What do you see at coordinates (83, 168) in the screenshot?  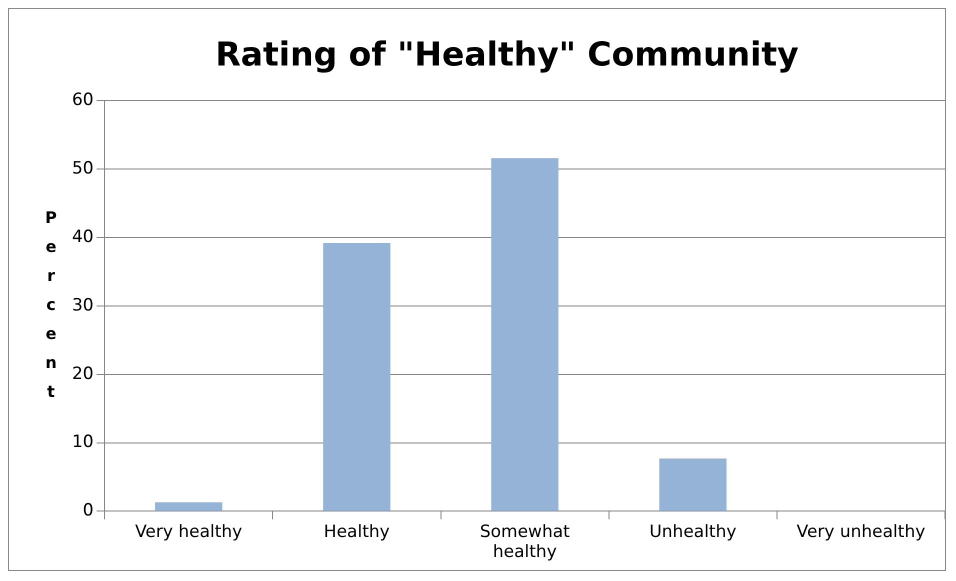 I see `y-tick-label: 50` at bounding box center [83, 168].